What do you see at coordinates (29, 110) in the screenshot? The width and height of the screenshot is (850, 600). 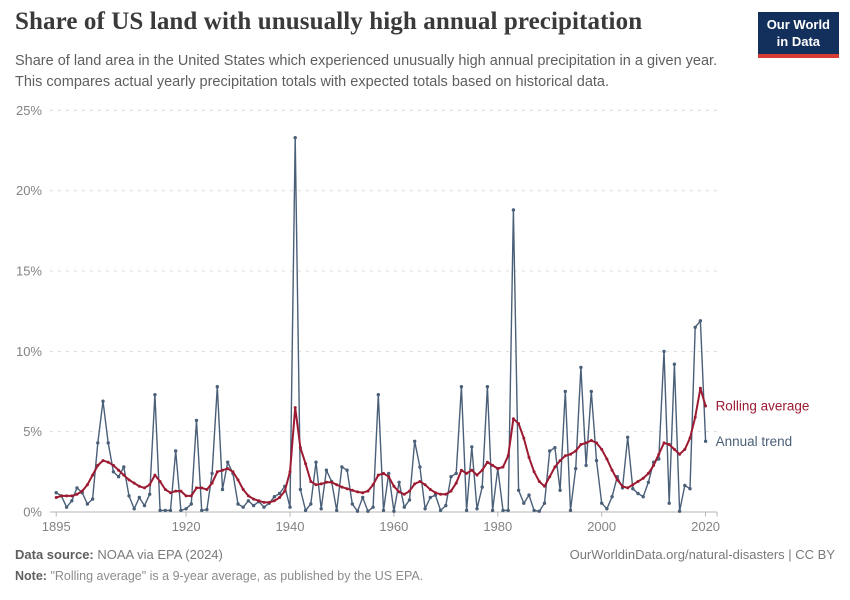 I see `y-axis-label: 25%` at bounding box center [29, 110].